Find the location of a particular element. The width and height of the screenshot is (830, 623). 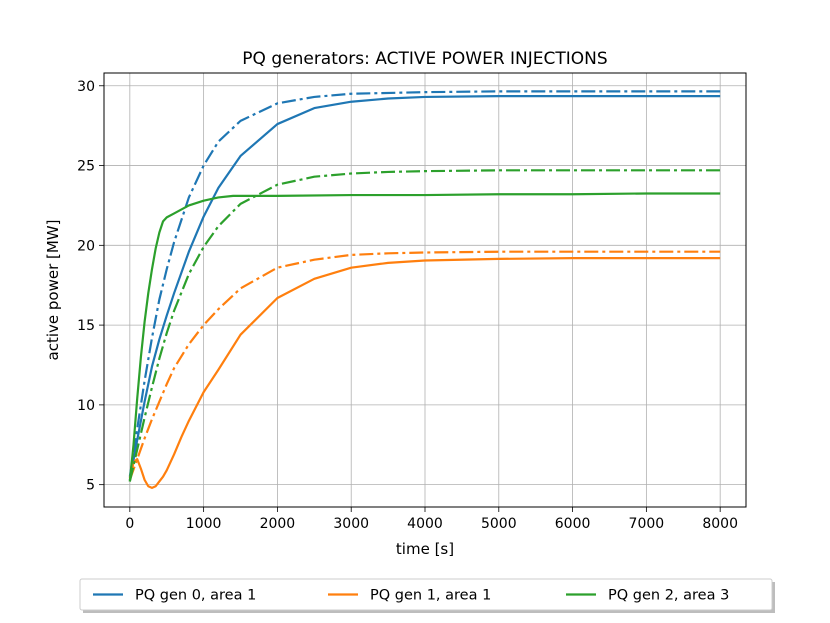

x-tick-label: 5000 is located at coordinates (499, 524).